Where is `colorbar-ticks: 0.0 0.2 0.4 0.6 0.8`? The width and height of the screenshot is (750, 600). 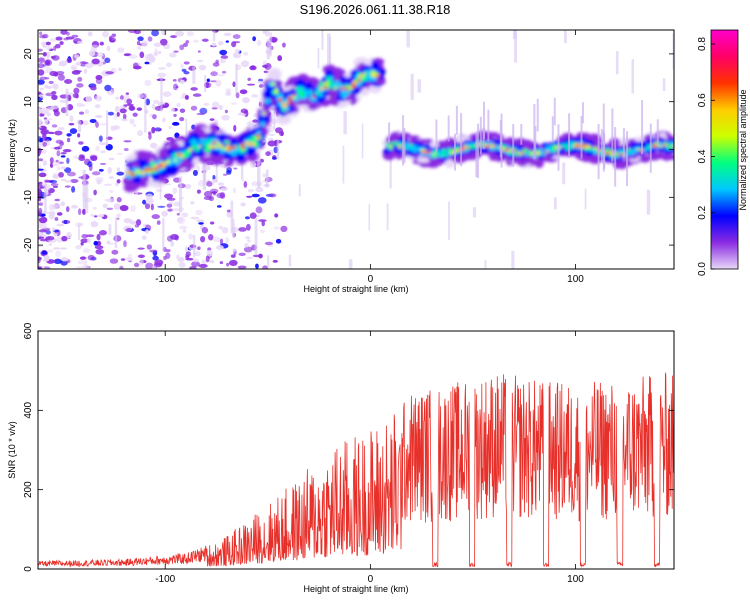 colorbar-ticks: 0.0 0.2 0.4 0.6 0.8 is located at coordinates (706, 156).